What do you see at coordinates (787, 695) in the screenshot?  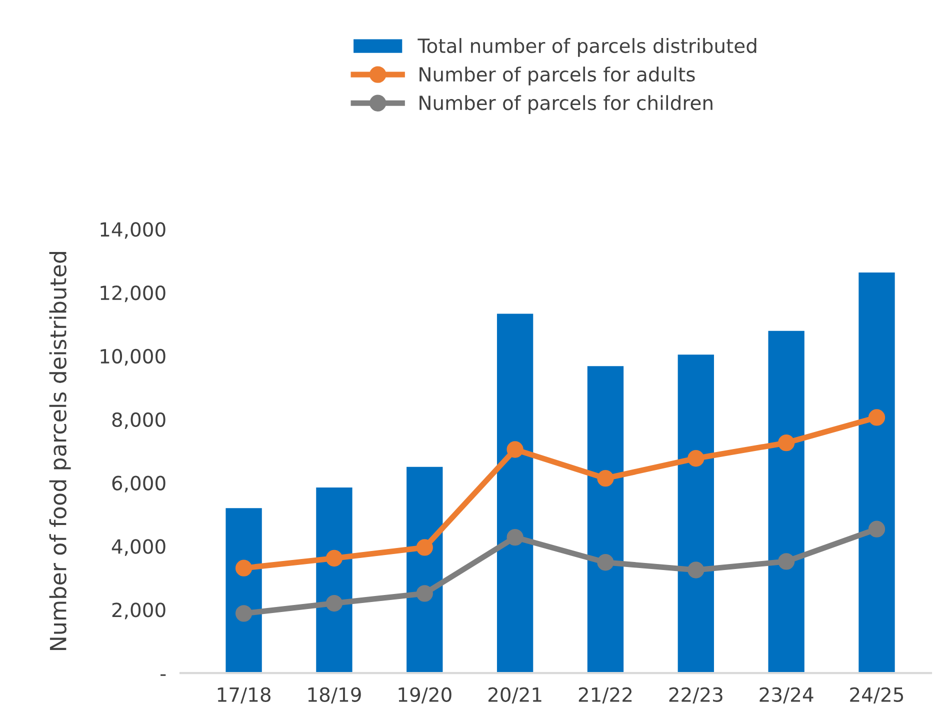 I see `x-tick-label: 23/24` at bounding box center [787, 695].